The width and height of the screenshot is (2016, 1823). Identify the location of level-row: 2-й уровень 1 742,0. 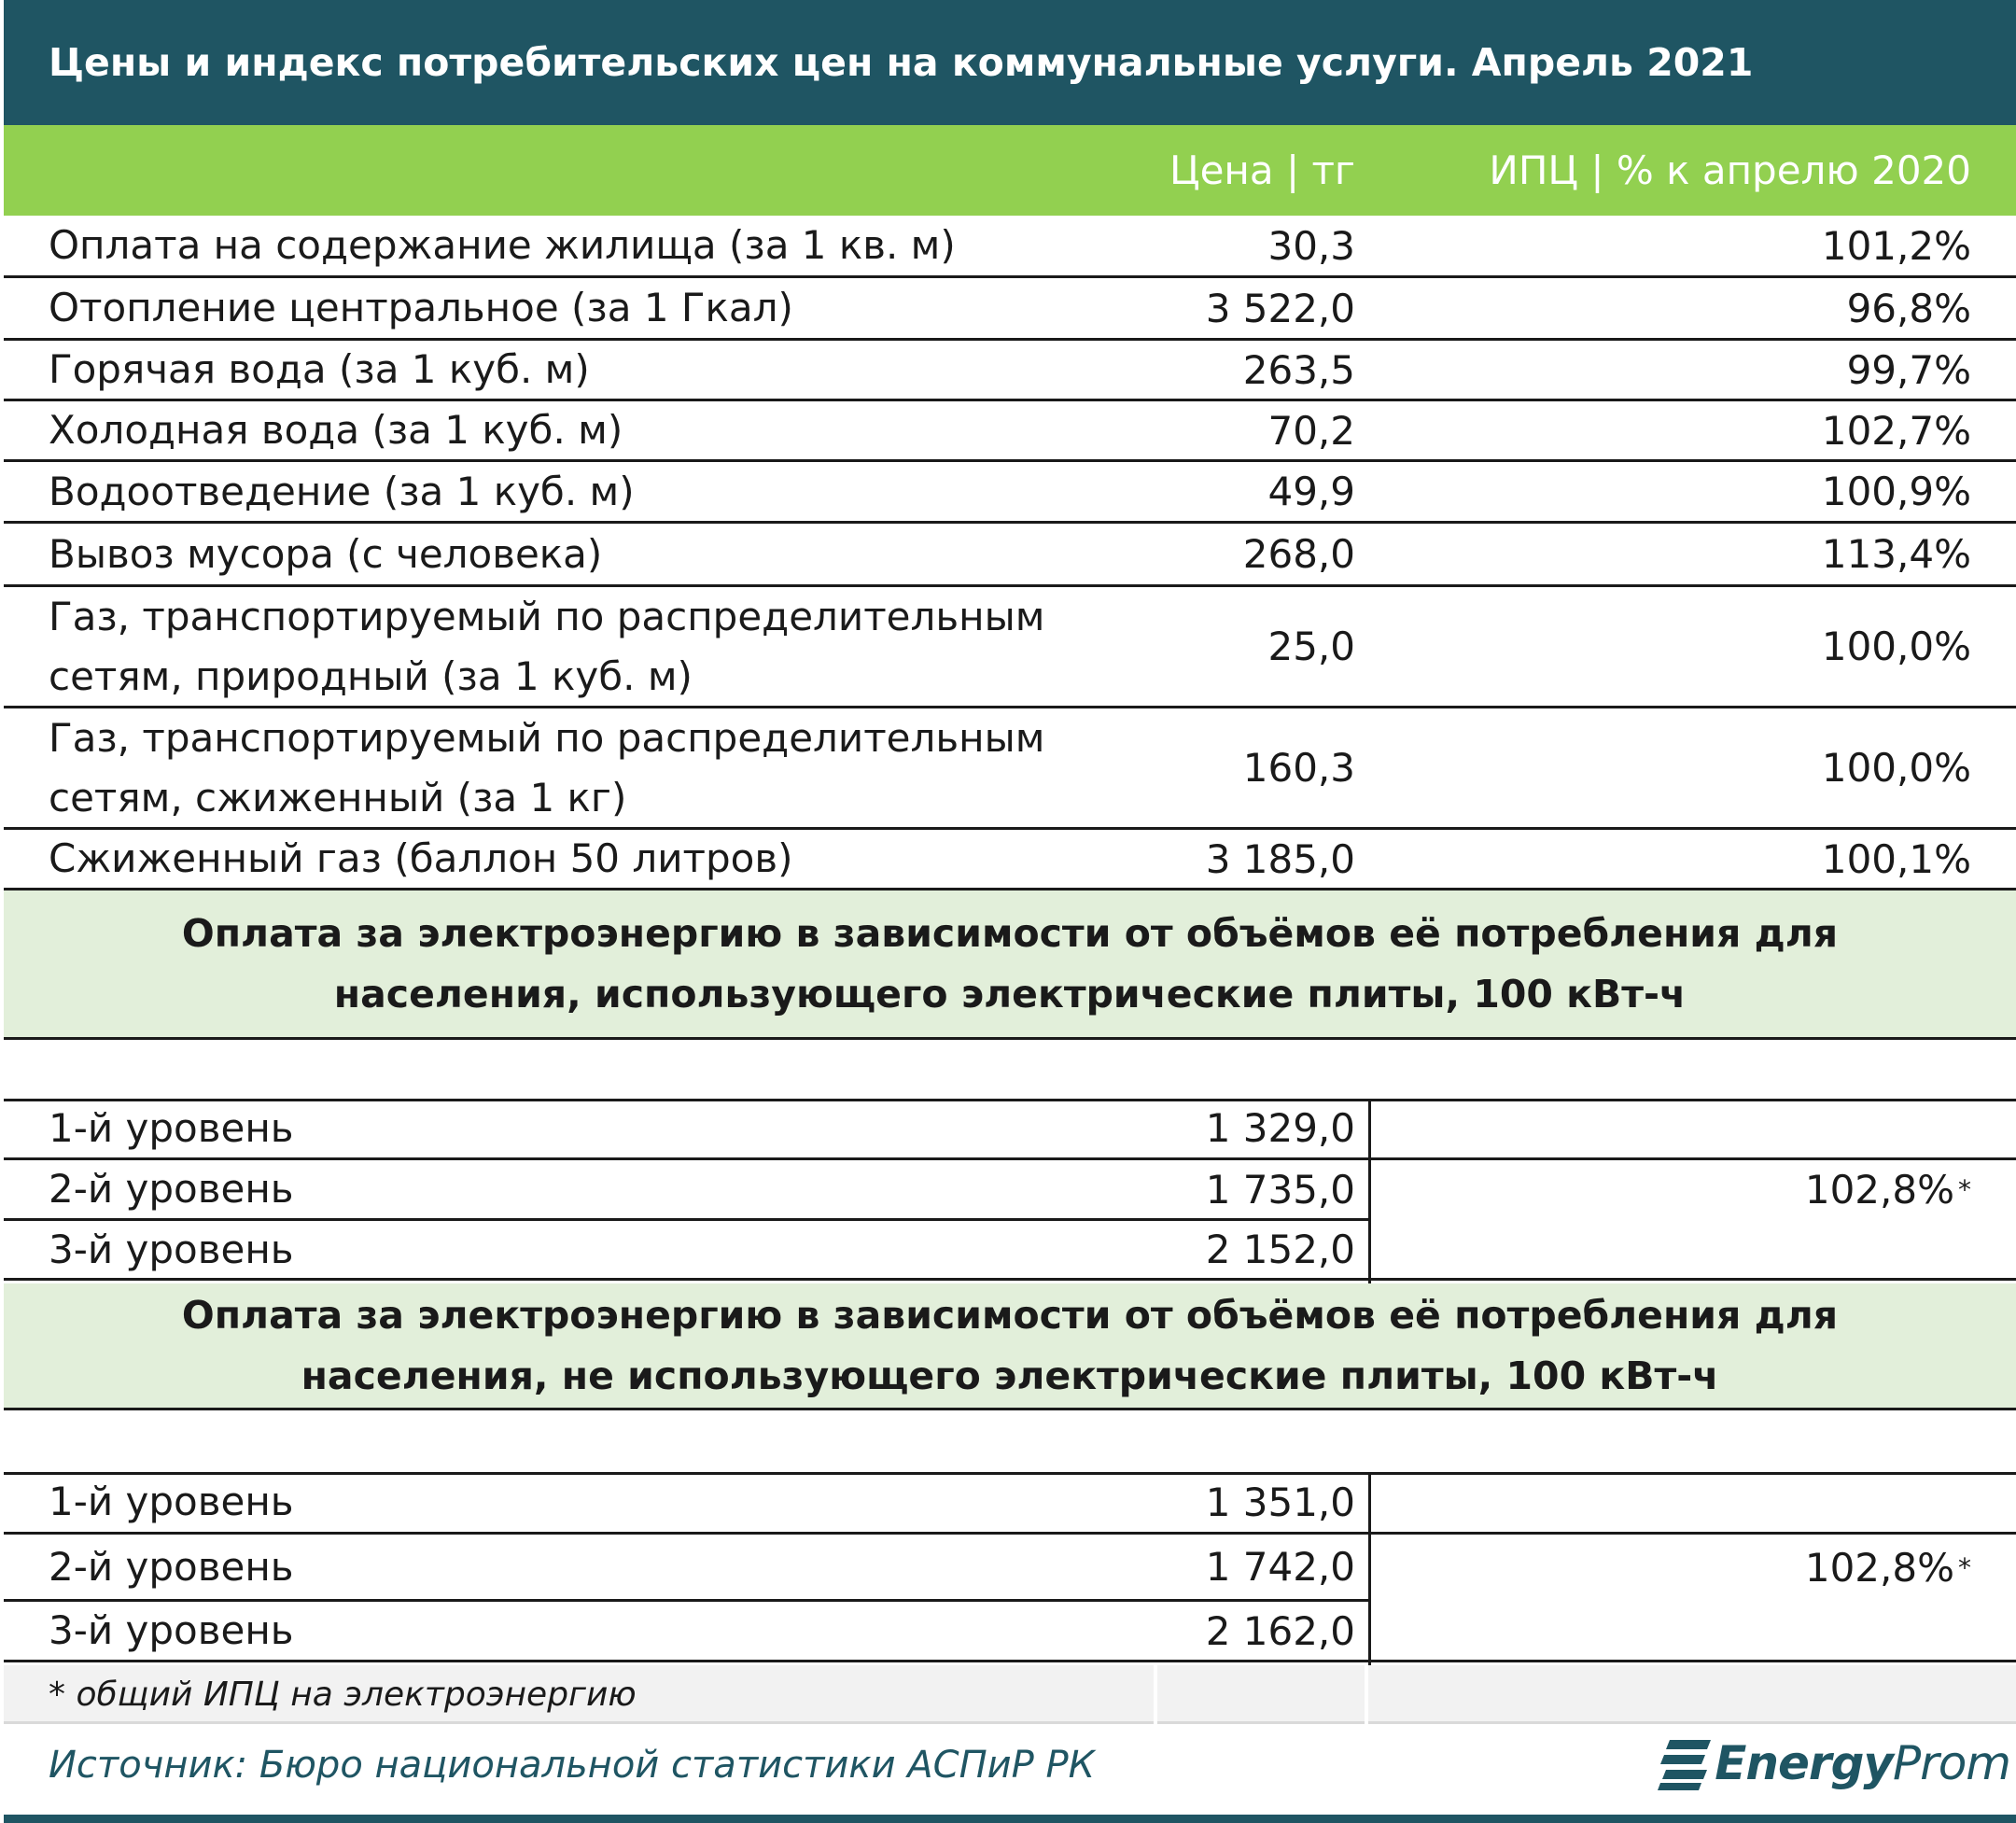
(686, 1568).